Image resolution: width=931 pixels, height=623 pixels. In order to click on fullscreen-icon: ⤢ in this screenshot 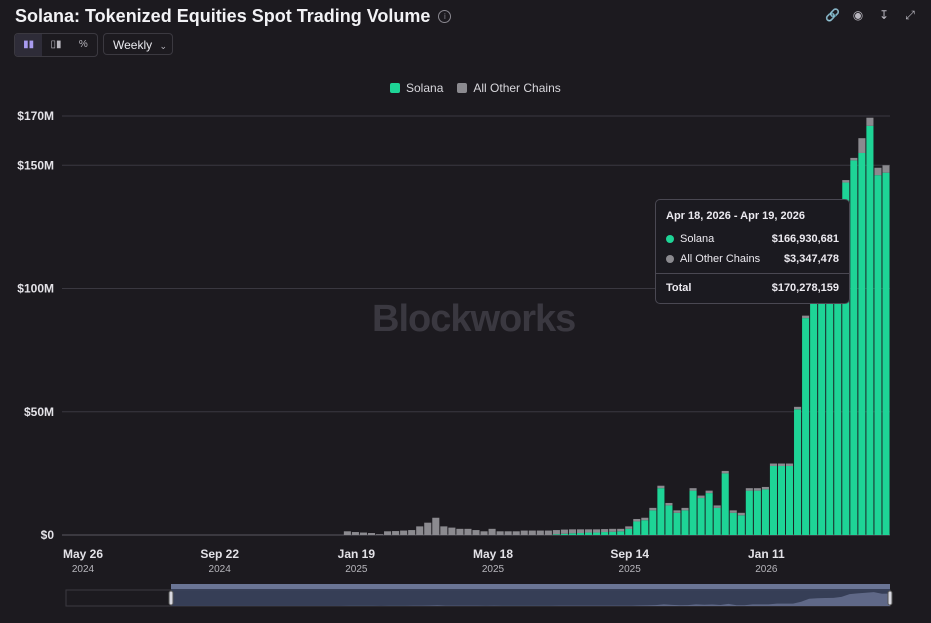, I will do `click(910, 15)`.